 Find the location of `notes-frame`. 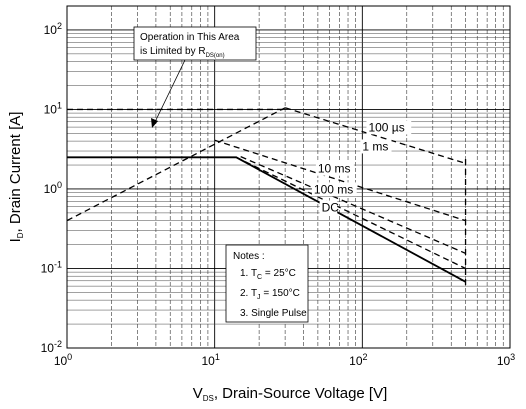

notes-frame is located at coordinates (267, 283).